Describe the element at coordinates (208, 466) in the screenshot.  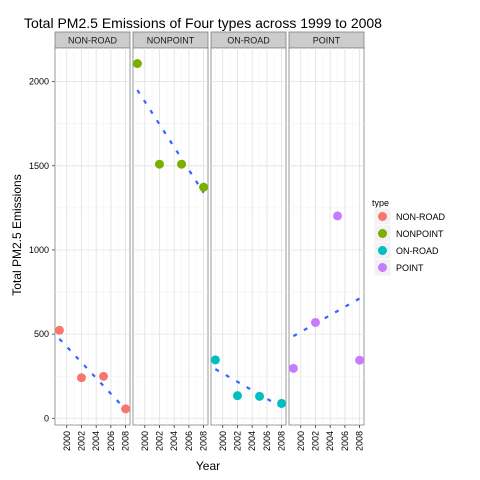
I see `x-axis-title: Year` at that location.